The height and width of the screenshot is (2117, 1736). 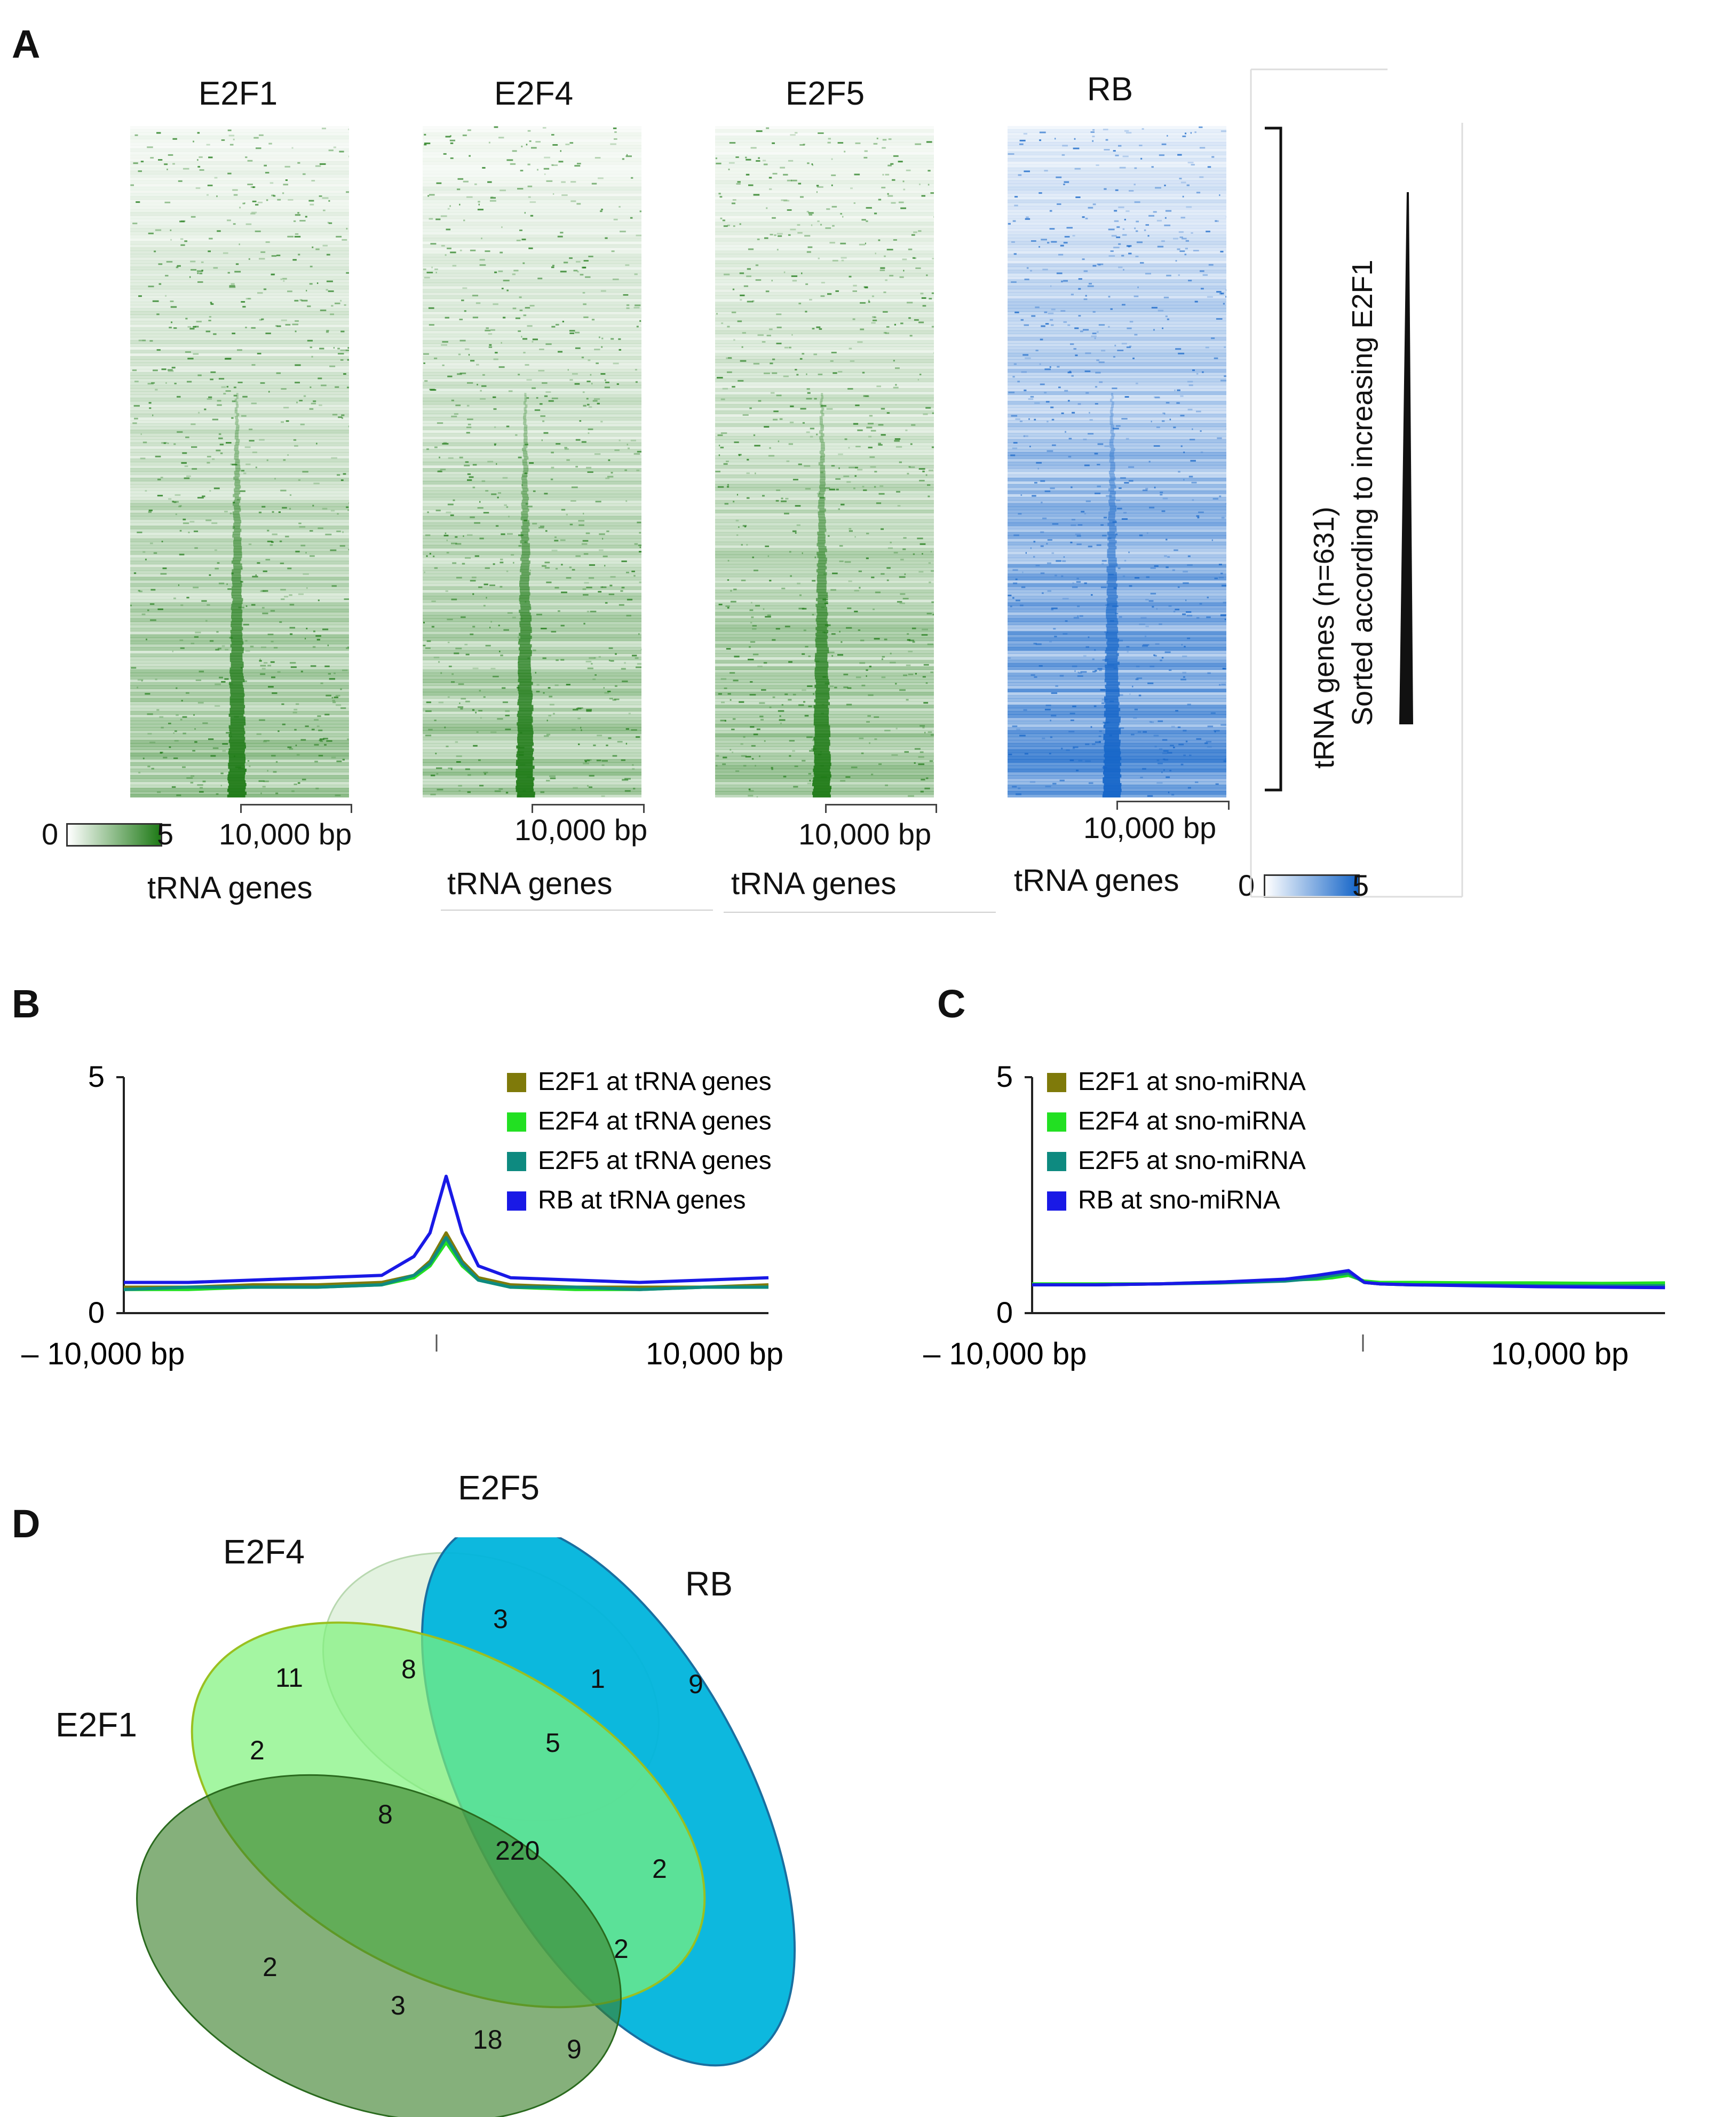 What do you see at coordinates (865, 834) in the screenshot?
I see `bp-label-e2f5: 10,000 bp` at bounding box center [865, 834].